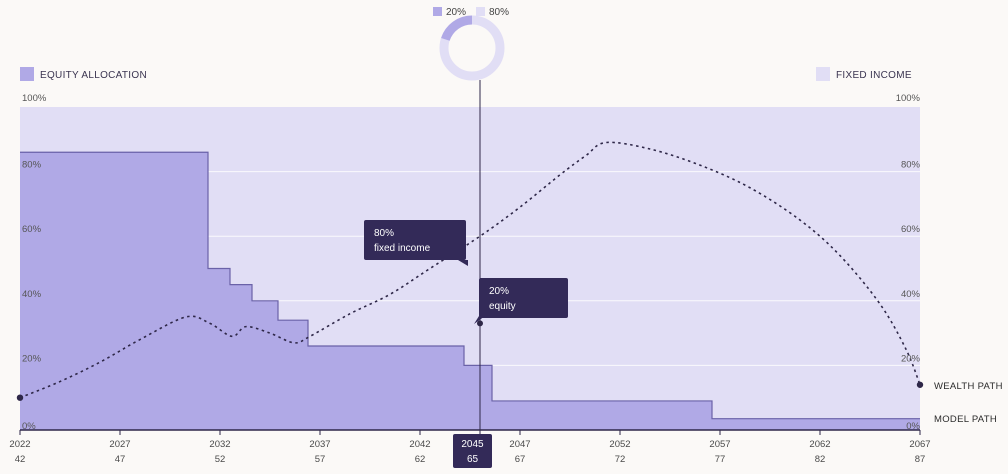 The image size is (1008, 474). What do you see at coordinates (120, 459) in the screenshot?
I see `x-tick-age-47: 47` at bounding box center [120, 459].